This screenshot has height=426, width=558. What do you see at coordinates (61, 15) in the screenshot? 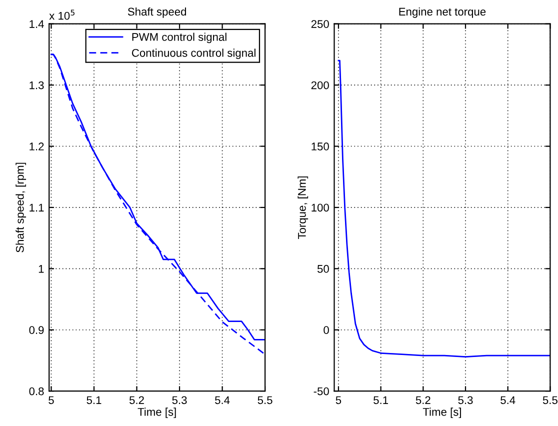
I see `text: x 10$^{5}$` at bounding box center [61, 15].